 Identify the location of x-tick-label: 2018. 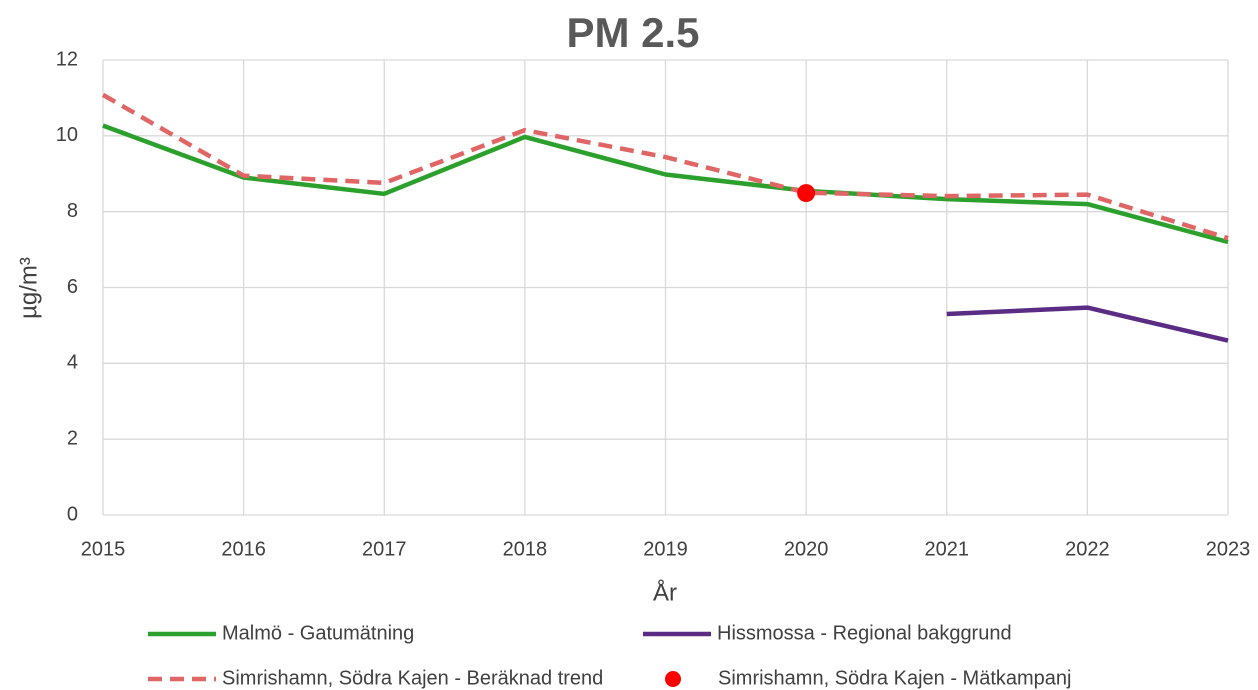
(525, 549).